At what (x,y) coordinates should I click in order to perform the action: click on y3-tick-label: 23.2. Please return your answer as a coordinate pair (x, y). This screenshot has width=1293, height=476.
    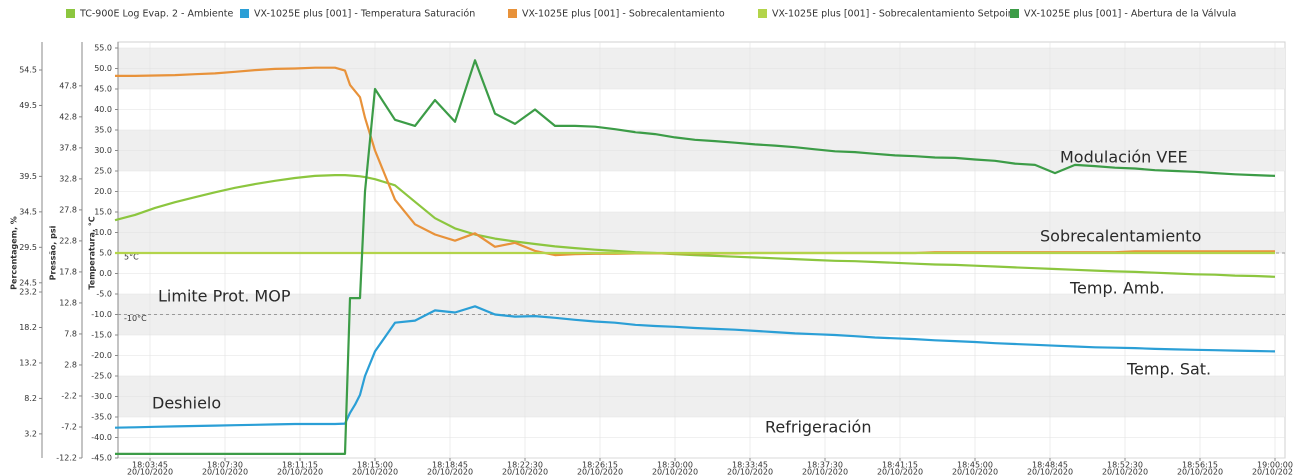
    Looking at the image, I should click on (28, 292).